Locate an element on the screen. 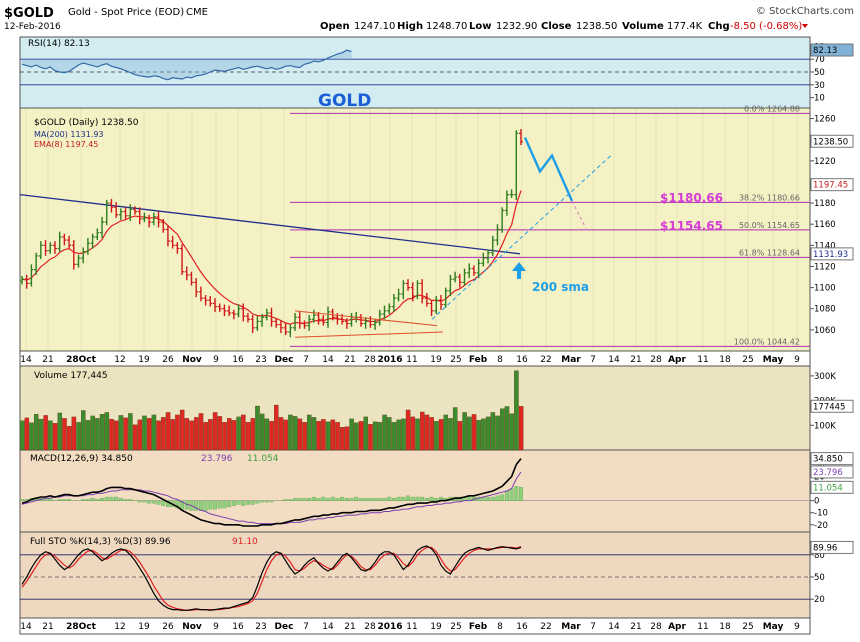 This screenshot has width=860, height=642. header-exchange: CME is located at coordinates (197, 12).